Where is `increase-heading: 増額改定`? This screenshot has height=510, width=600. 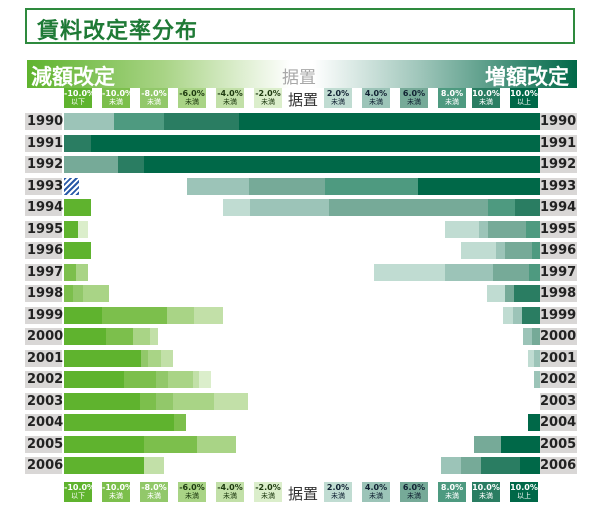 increase-heading: 増額改定 is located at coordinates (527, 77).